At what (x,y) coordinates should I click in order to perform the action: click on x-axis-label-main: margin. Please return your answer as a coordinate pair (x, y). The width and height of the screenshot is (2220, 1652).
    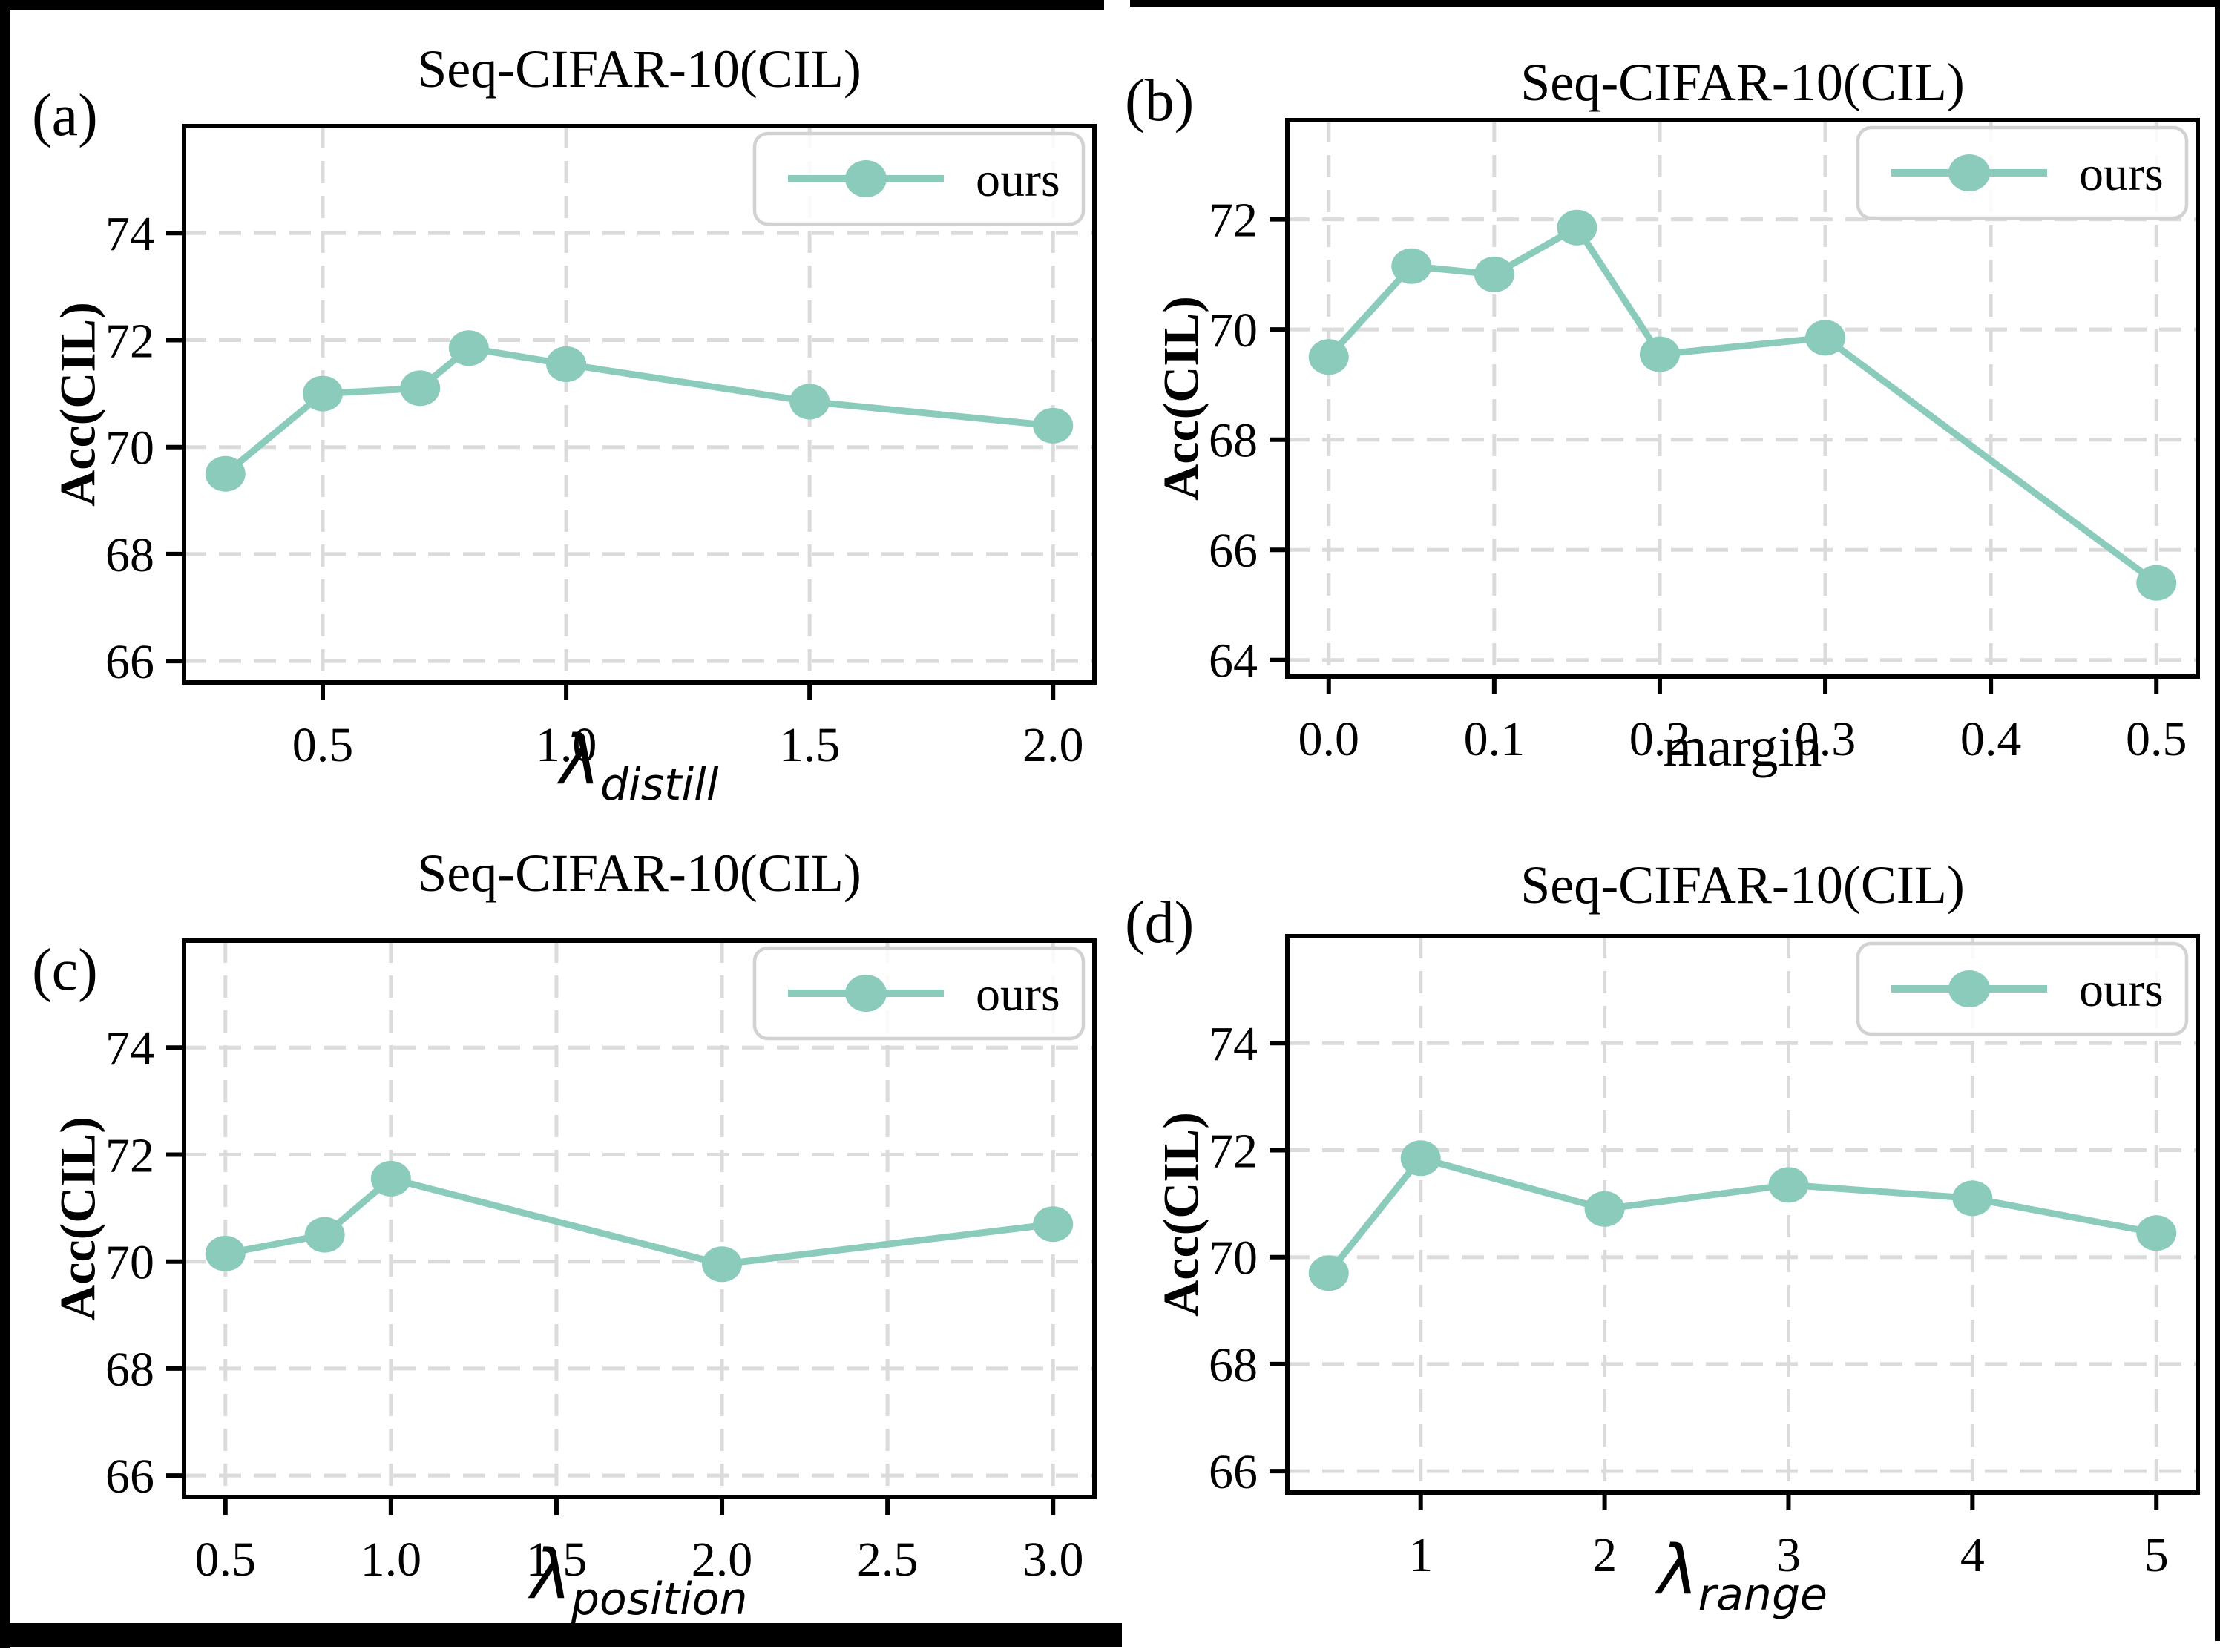
    Looking at the image, I should click on (1742, 747).